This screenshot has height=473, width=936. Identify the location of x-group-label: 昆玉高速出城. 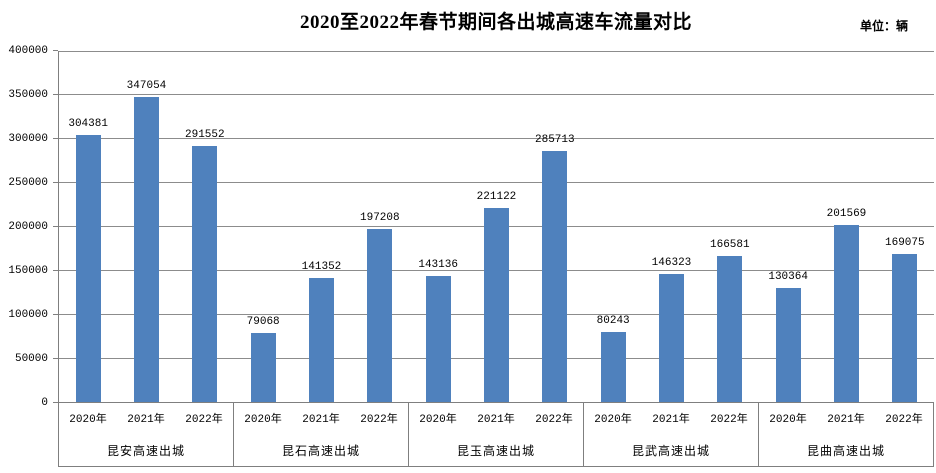
(495, 450).